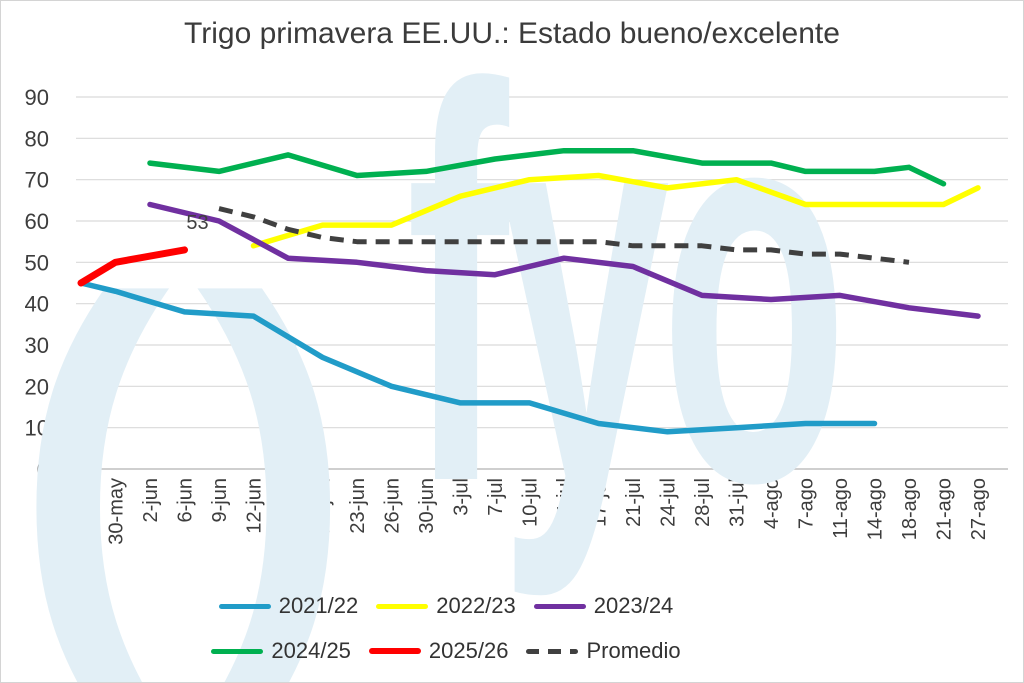 The width and height of the screenshot is (1024, 683). What do you see at coordinates (738, 502) in the screenshot?
I see `x-axis-tick-label: 31-jul` at bounding box center [738, 502].